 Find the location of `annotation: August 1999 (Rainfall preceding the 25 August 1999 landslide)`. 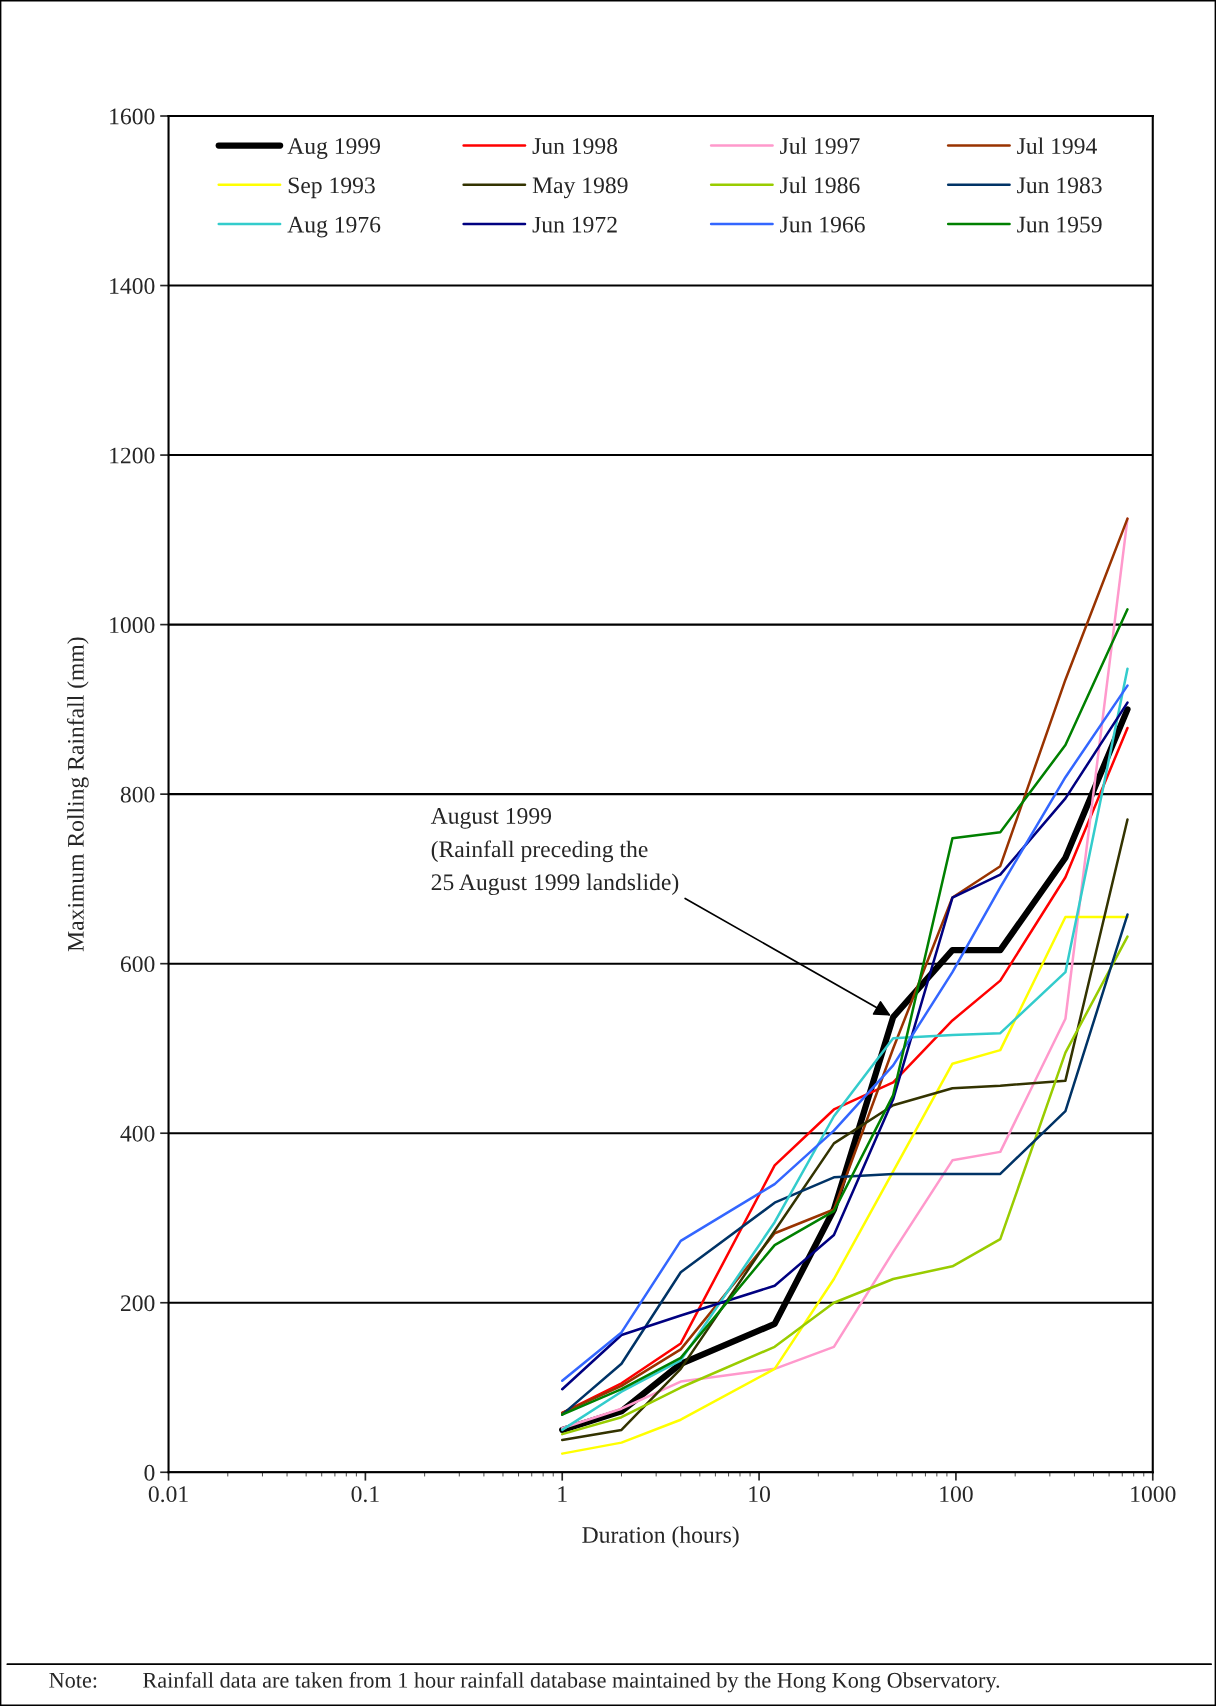

annotation: August 1999 (Rainfall preceding the 25 August 1999 landslide) is located at coordinates (554, 852).